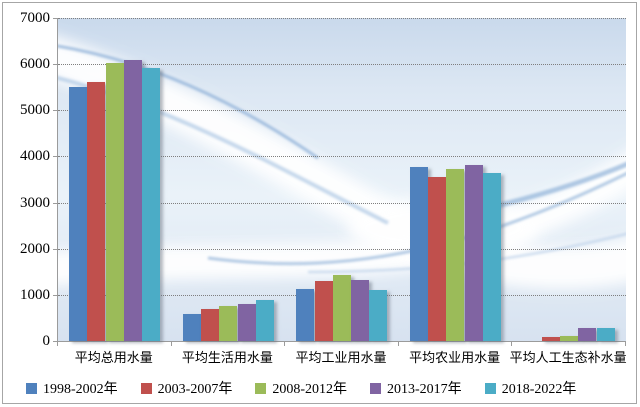  What do you see at coordinates (227, 357) in the screenshot?
I see `x-axis-label: 平均生活用水量` at bounding box center [227, 357].